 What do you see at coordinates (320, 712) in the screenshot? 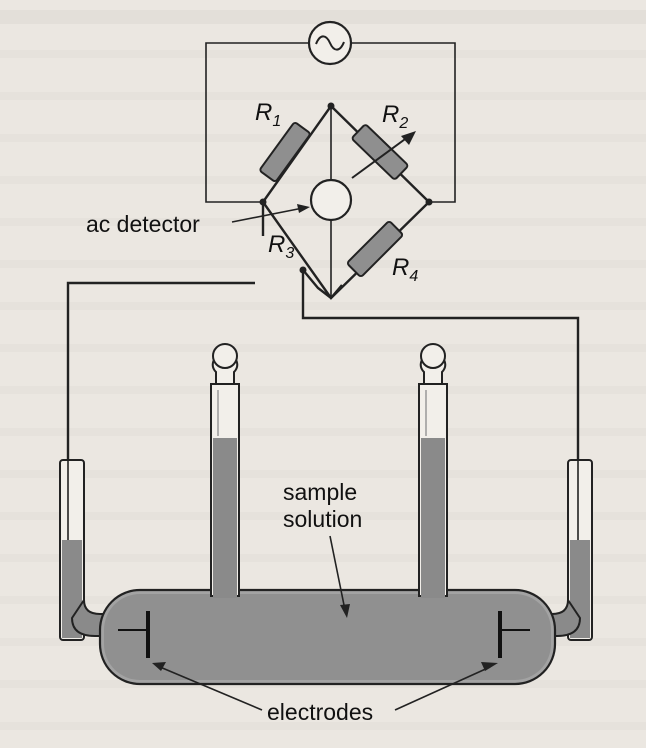
I see `electrodes-label: electrodes` at bounding box center [320, 712].